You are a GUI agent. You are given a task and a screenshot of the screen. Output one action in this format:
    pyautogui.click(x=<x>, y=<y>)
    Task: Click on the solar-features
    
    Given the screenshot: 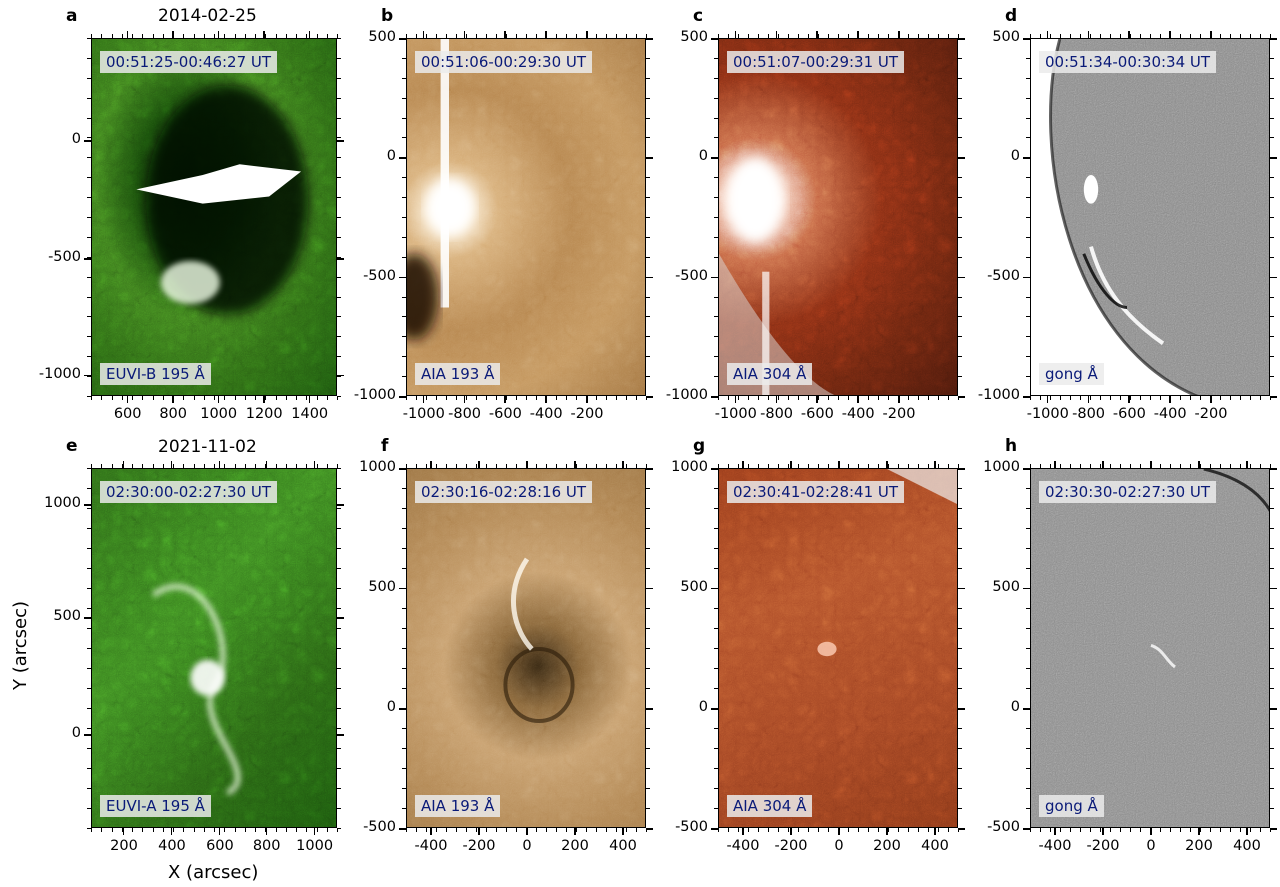 What is the action you would take?
    pyautogui.click(x=222, y=200)
    